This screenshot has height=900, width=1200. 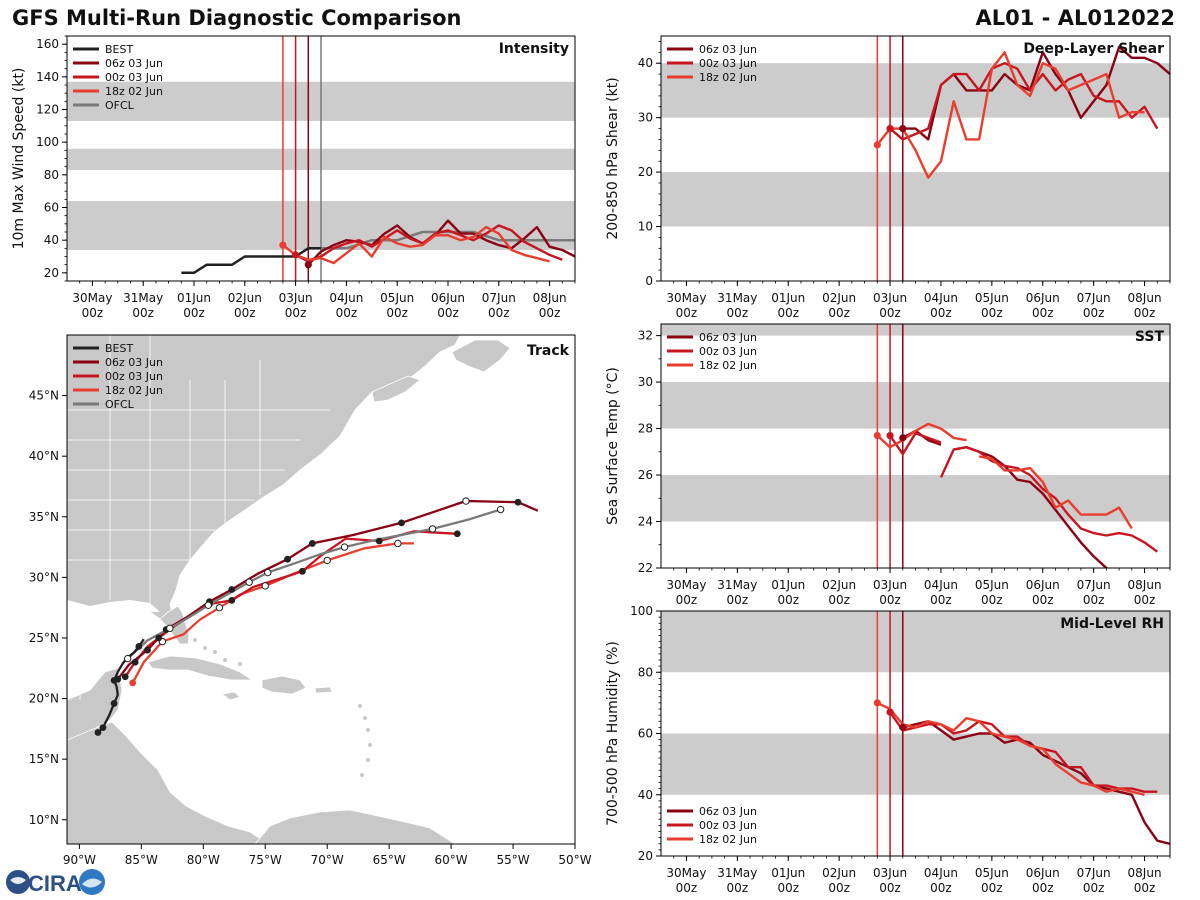 I want to click on land-south-america, so click(x=355, y=826).